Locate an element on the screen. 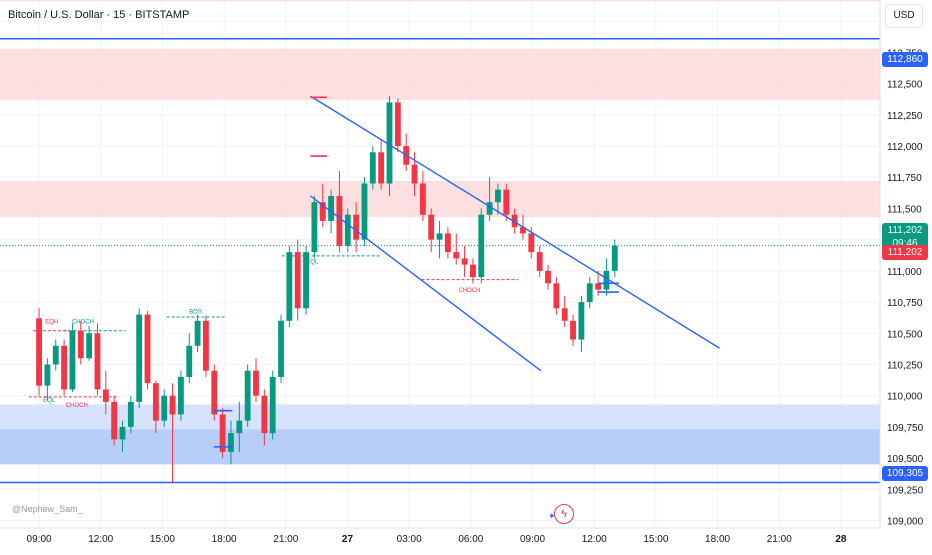  currency-button: USD is located at coordinates (904, 16).